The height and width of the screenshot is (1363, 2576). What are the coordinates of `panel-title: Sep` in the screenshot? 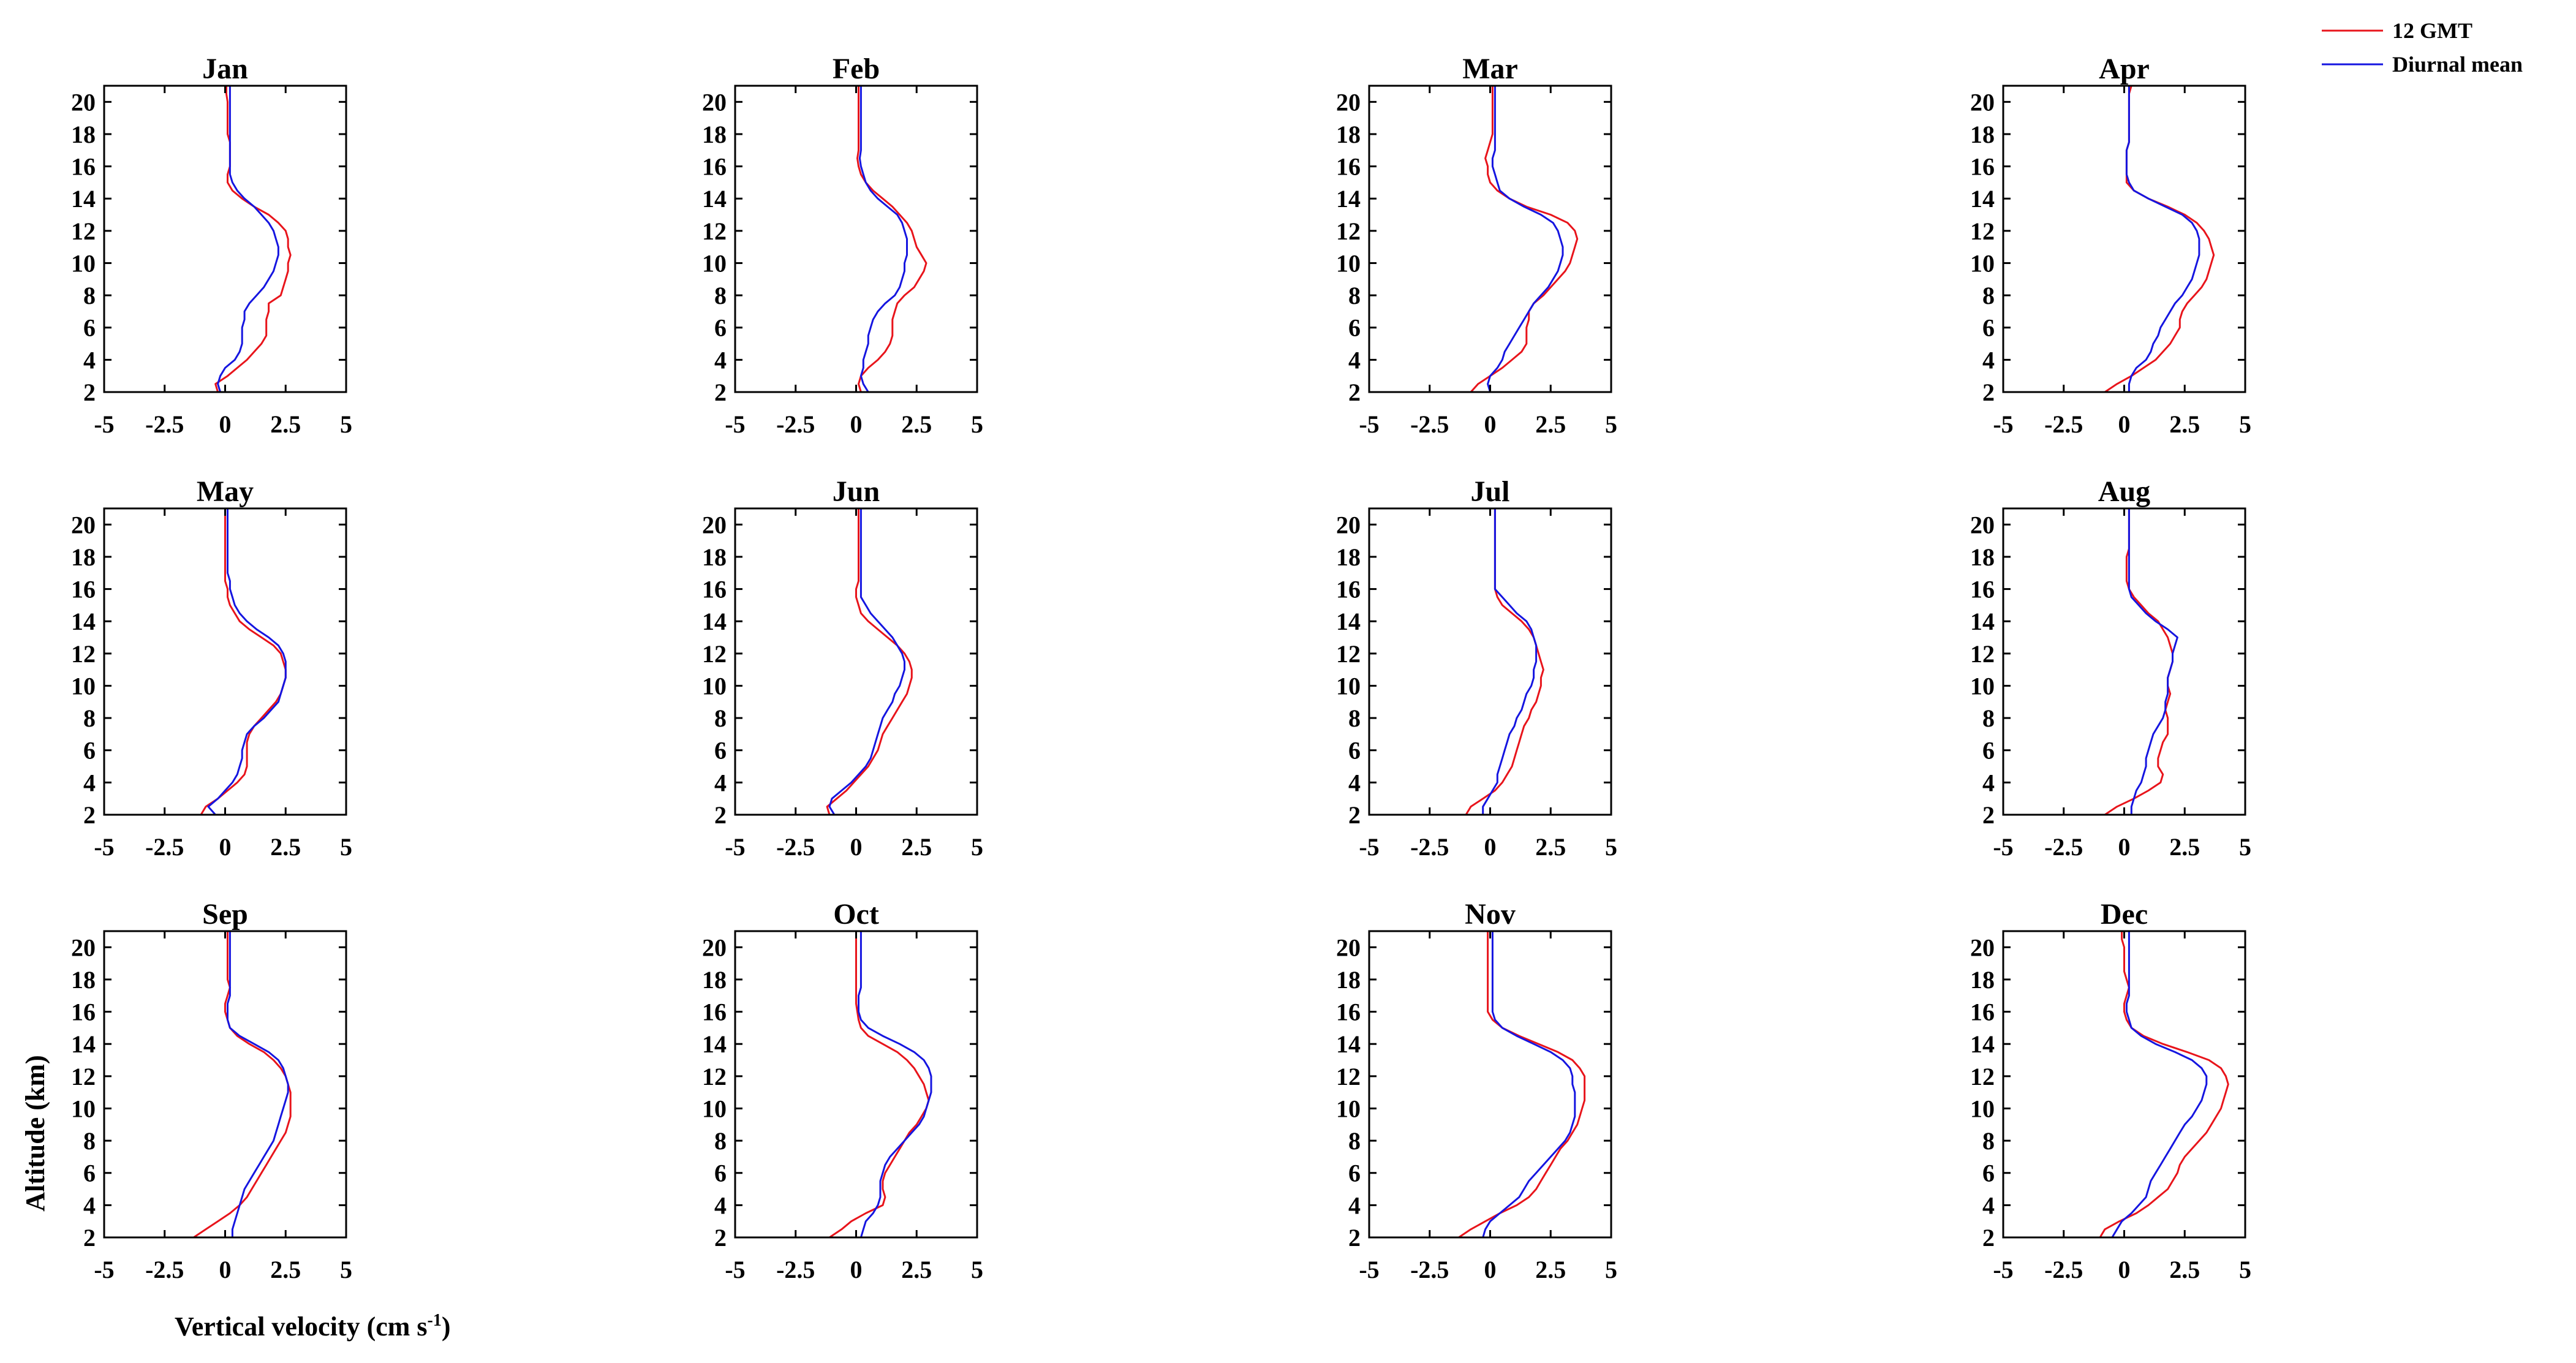 It's located at (225, 914).